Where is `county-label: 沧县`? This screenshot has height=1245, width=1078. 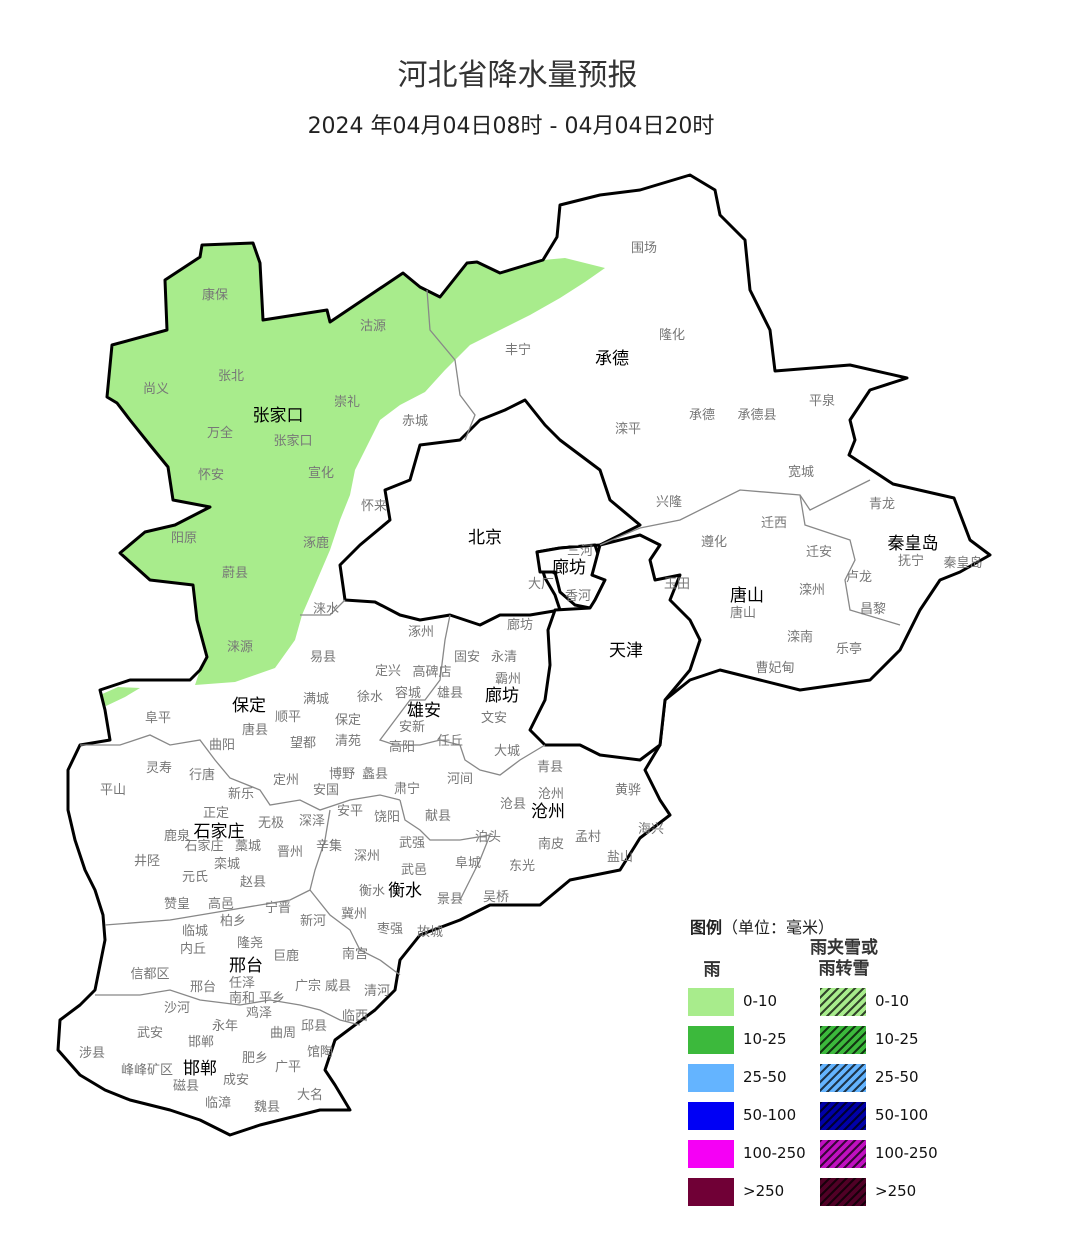 county-label: 沧县 is located at coordinates (513, 804).